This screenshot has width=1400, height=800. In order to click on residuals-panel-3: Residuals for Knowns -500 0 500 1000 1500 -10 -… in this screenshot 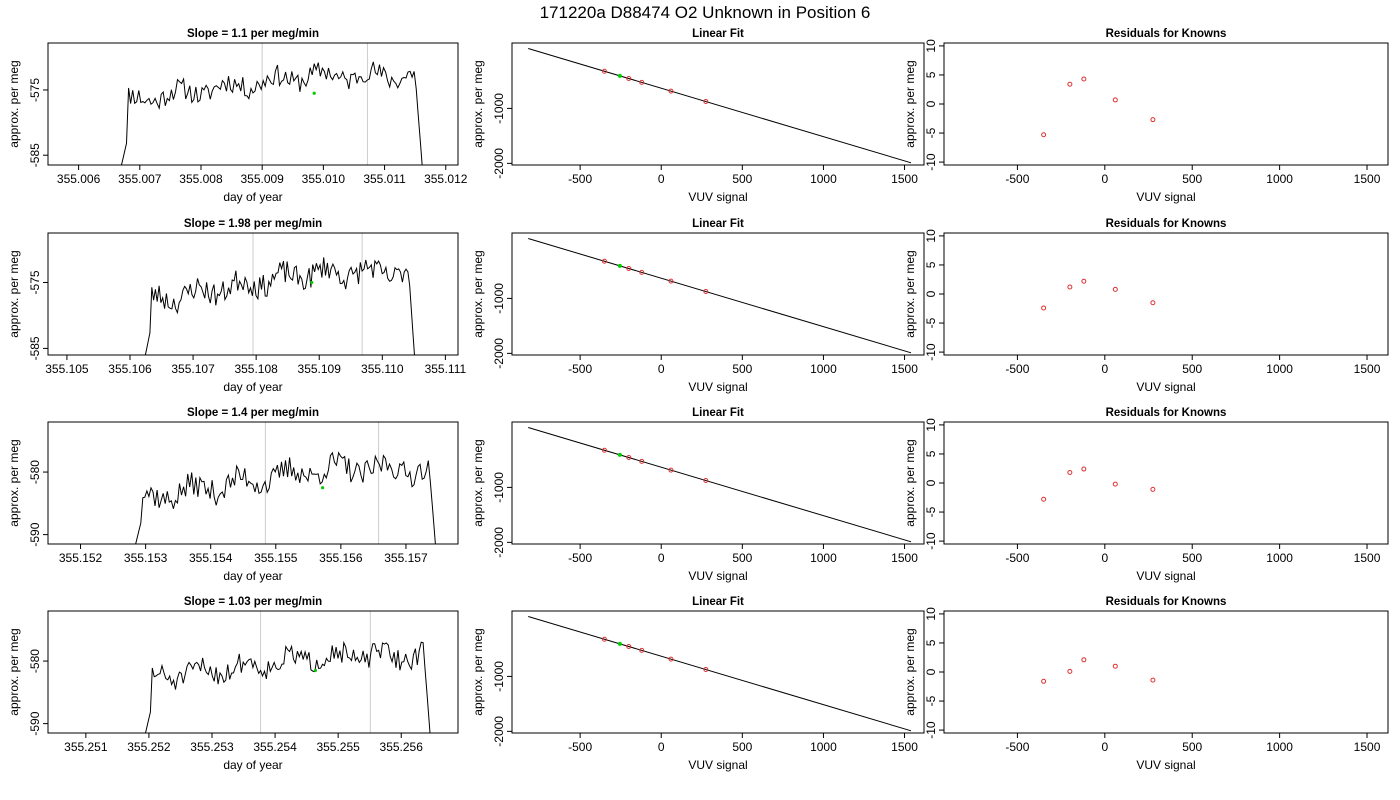, I will do `click(1146, 495)`.